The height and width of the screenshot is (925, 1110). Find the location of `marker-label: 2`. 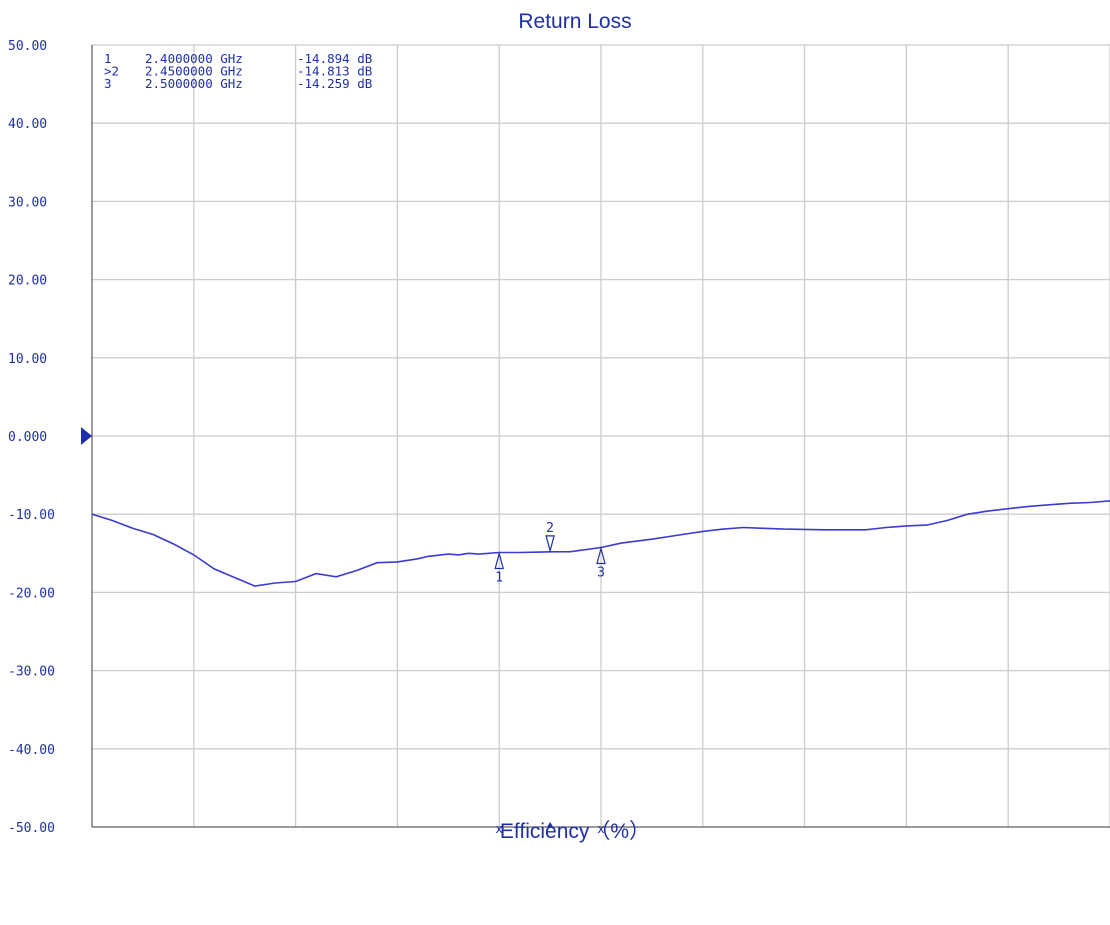

marker-label: 2 is located at coordinates (550, 528).